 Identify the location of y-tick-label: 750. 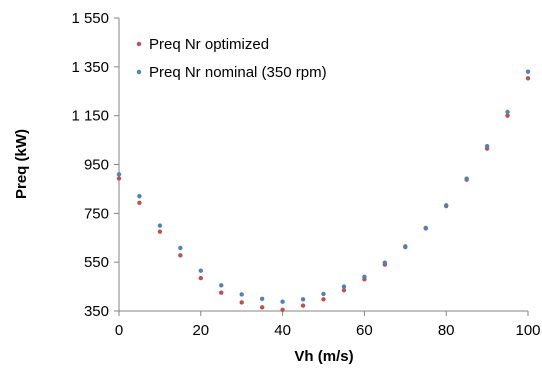
(96, 213).